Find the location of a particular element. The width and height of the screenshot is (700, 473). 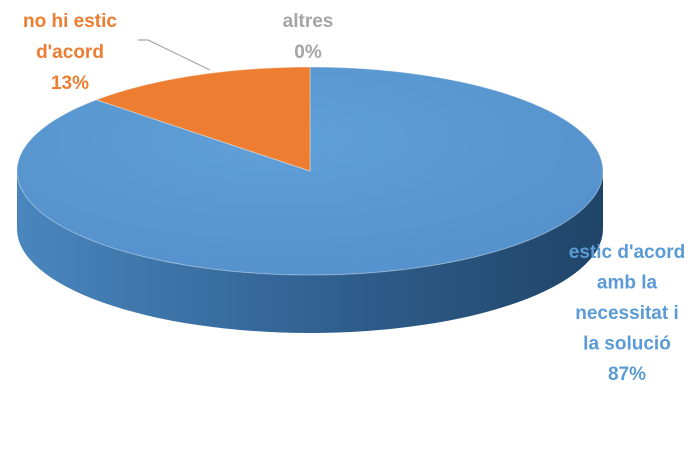

data-label-other: altres 0% is located at coordinates (308, 37).